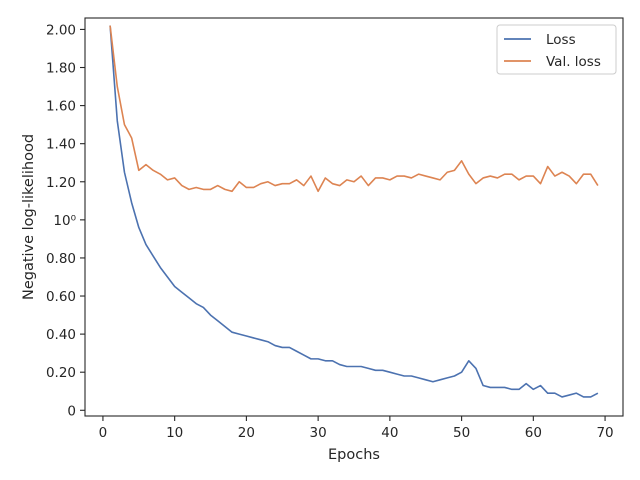 This screenshot has width=640, height=480. I want to click on legend-label: Loss, so click(561, 40).